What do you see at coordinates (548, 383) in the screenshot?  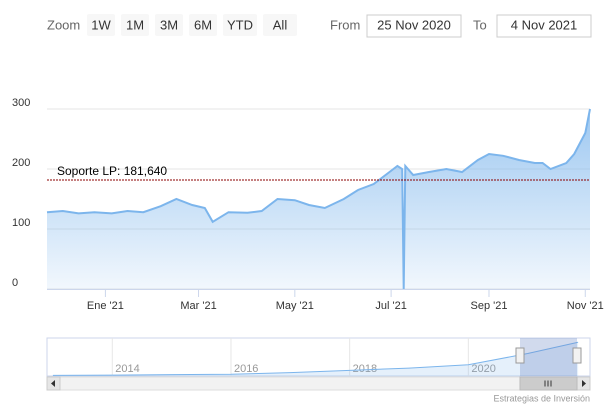 I see `grip-icon` at bounding box center [548, 383].